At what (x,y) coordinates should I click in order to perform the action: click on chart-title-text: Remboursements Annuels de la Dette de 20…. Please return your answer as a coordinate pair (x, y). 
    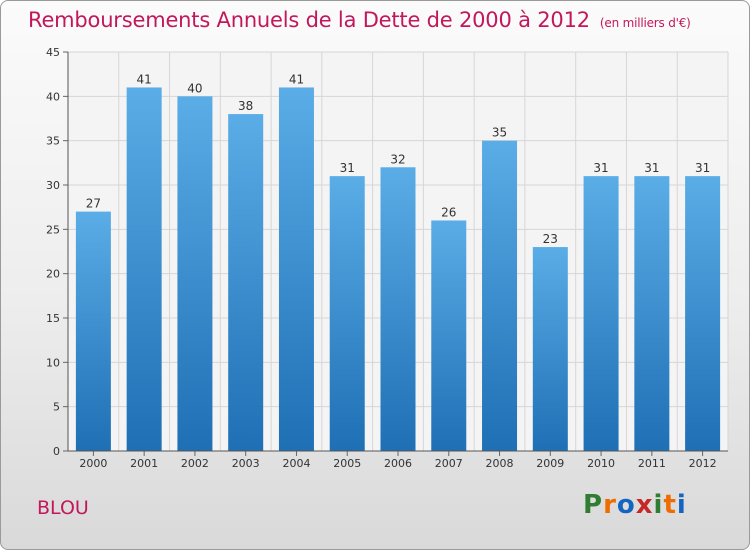
    Looking at the image, I should click on (309, 20).